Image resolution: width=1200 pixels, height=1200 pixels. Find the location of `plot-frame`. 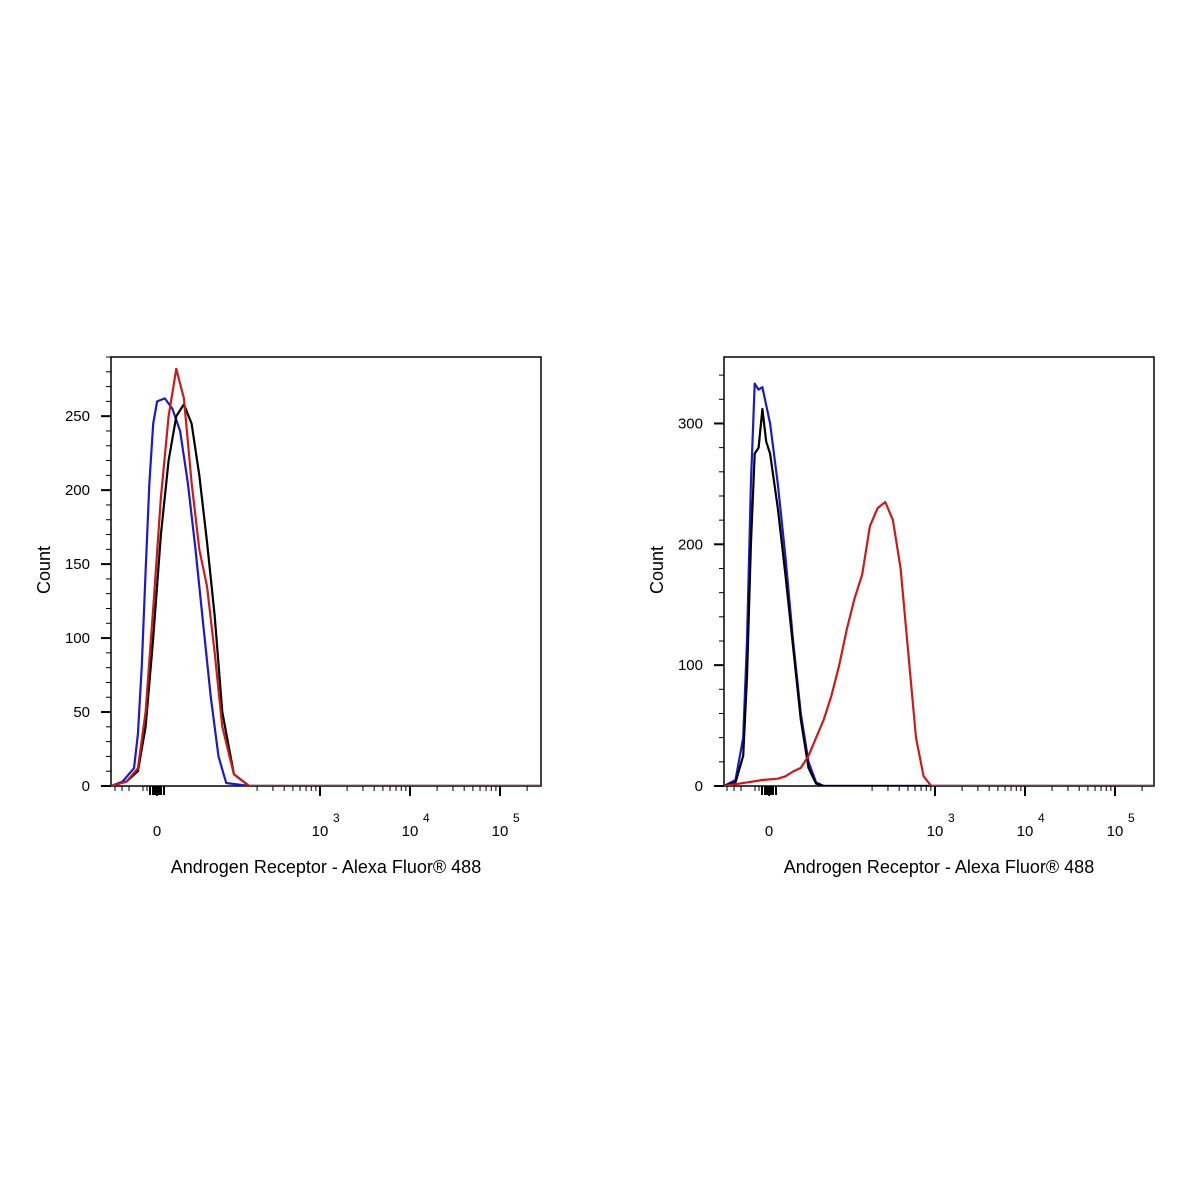

plot-frame is located at coordinates (939, 571).